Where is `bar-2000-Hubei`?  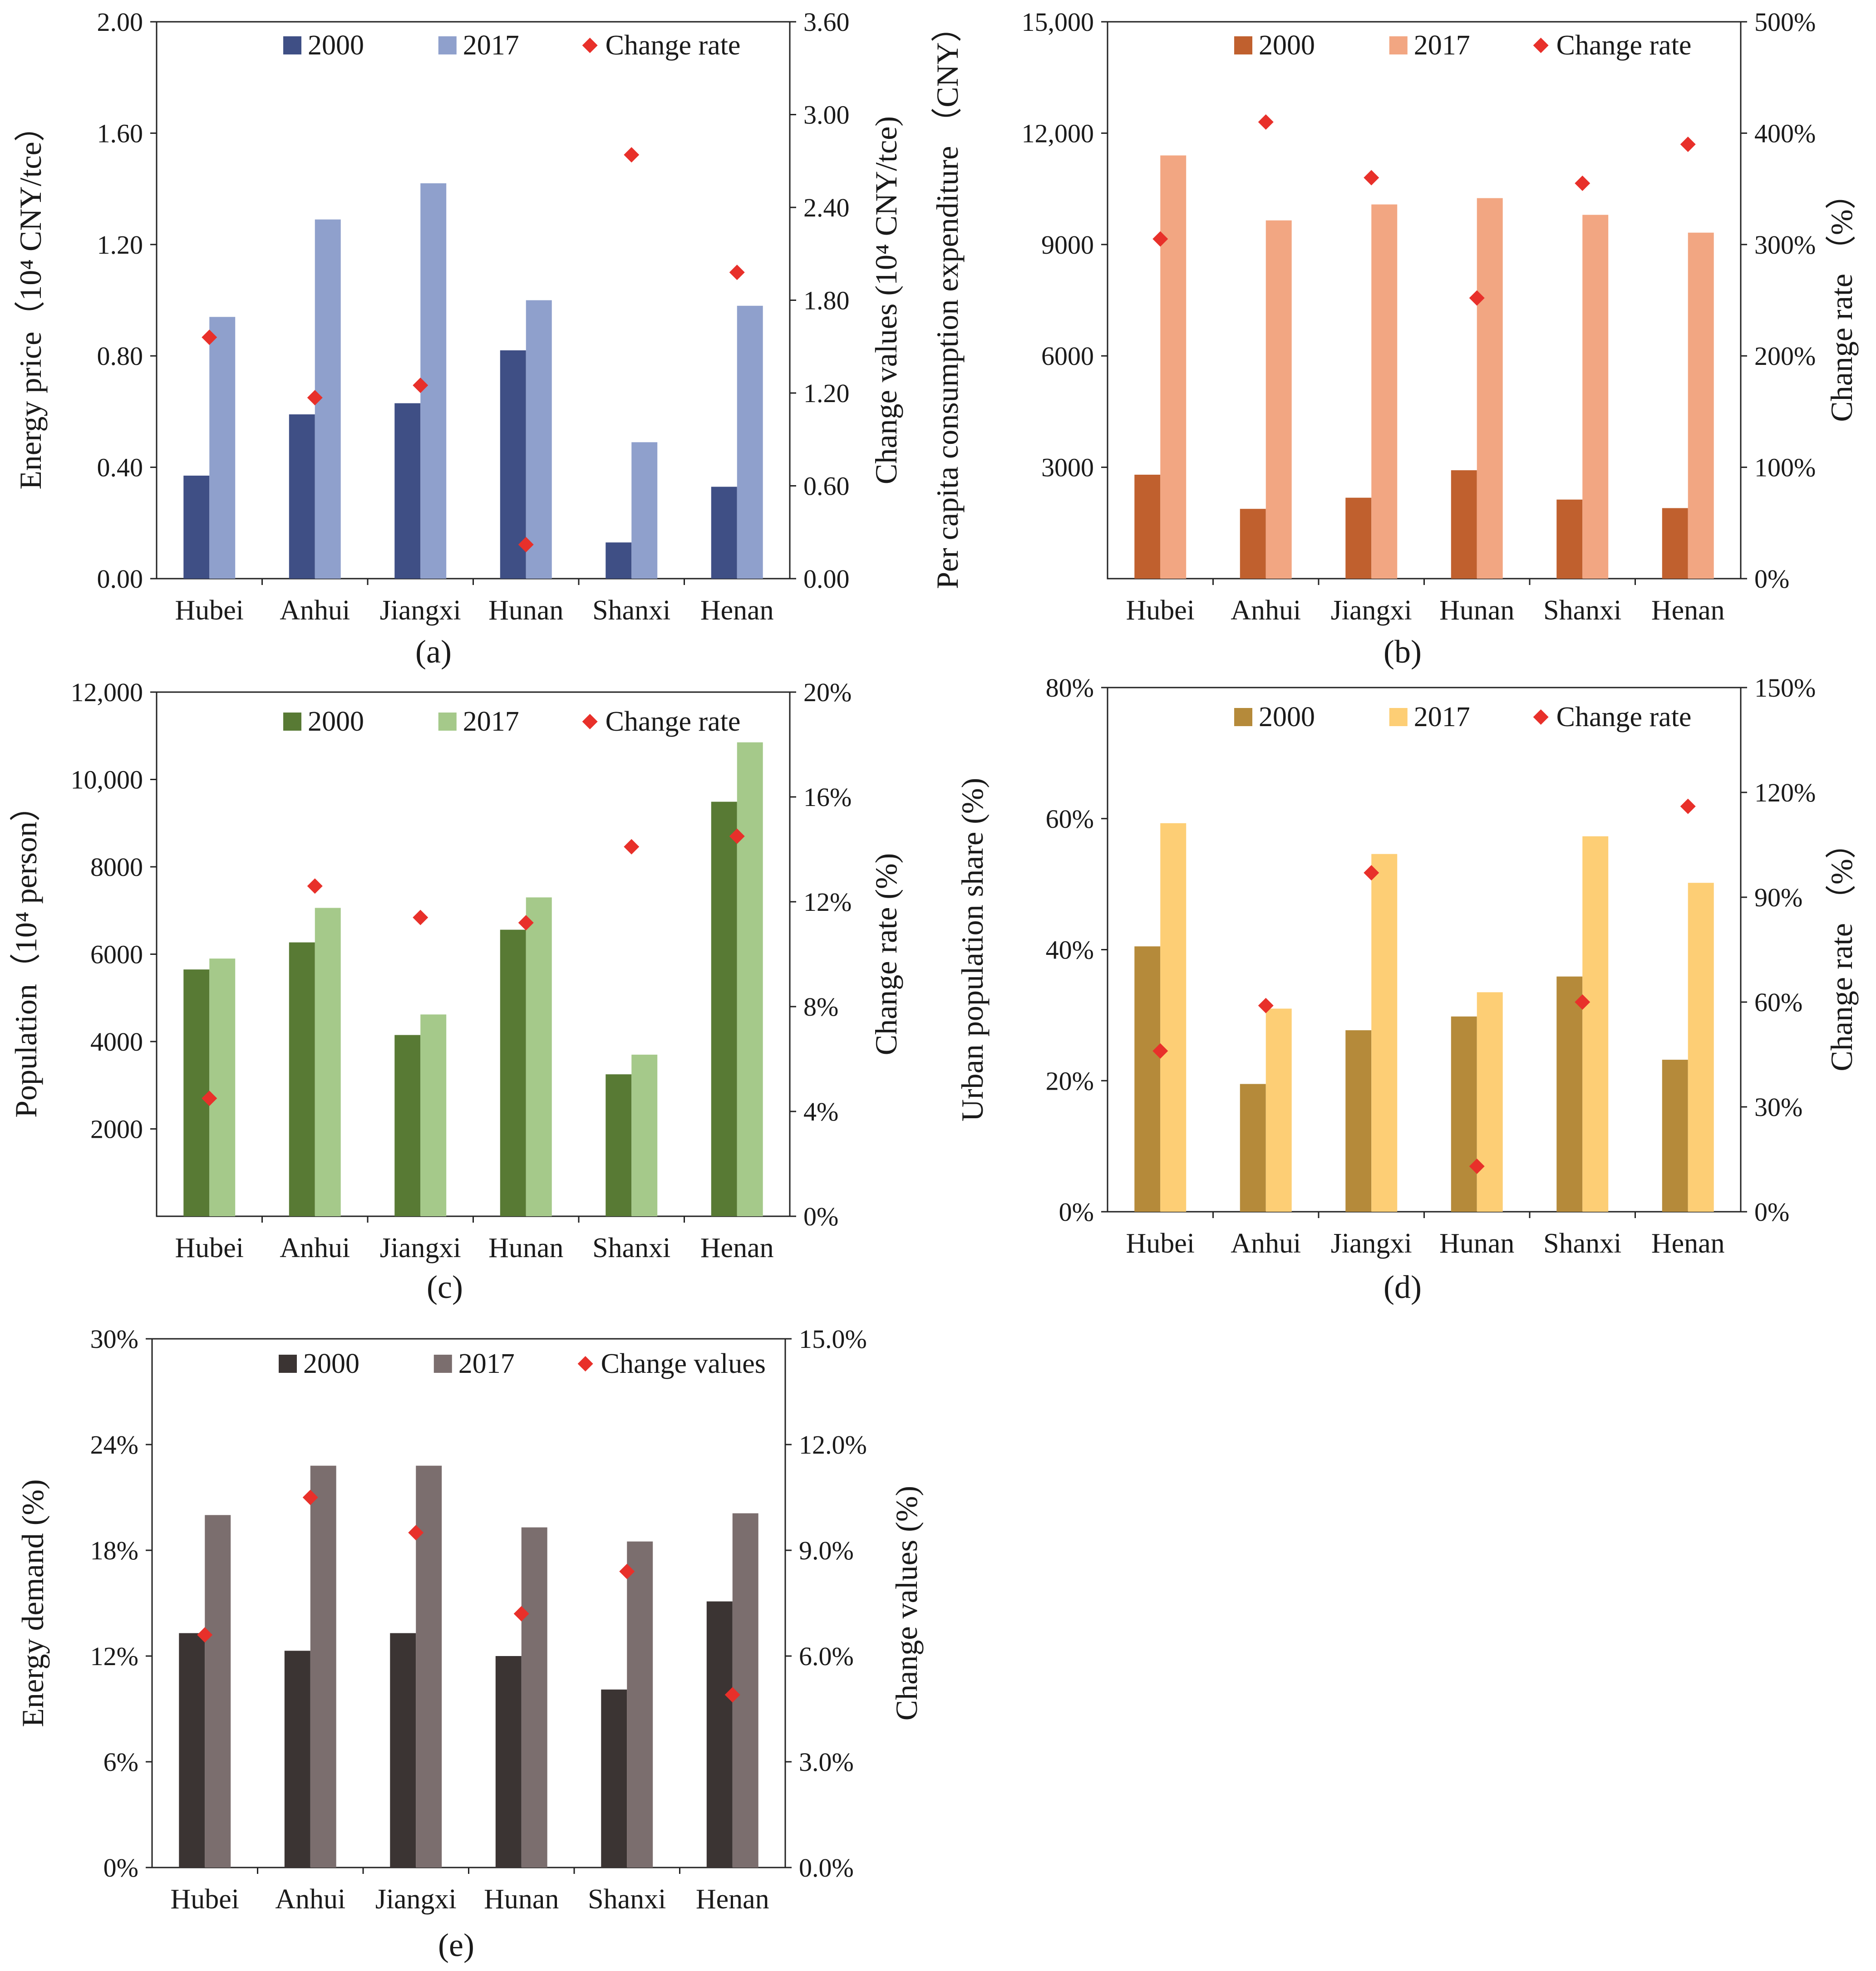
bar-2000-Hubei is located at coordinates (1147, 527).